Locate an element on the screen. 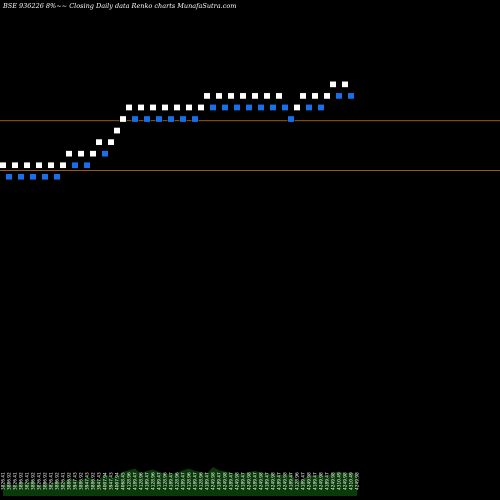 Image resolution: width=500 pixels, height=500 pixels. volume-area-shape is located at coordinates (180, 481).